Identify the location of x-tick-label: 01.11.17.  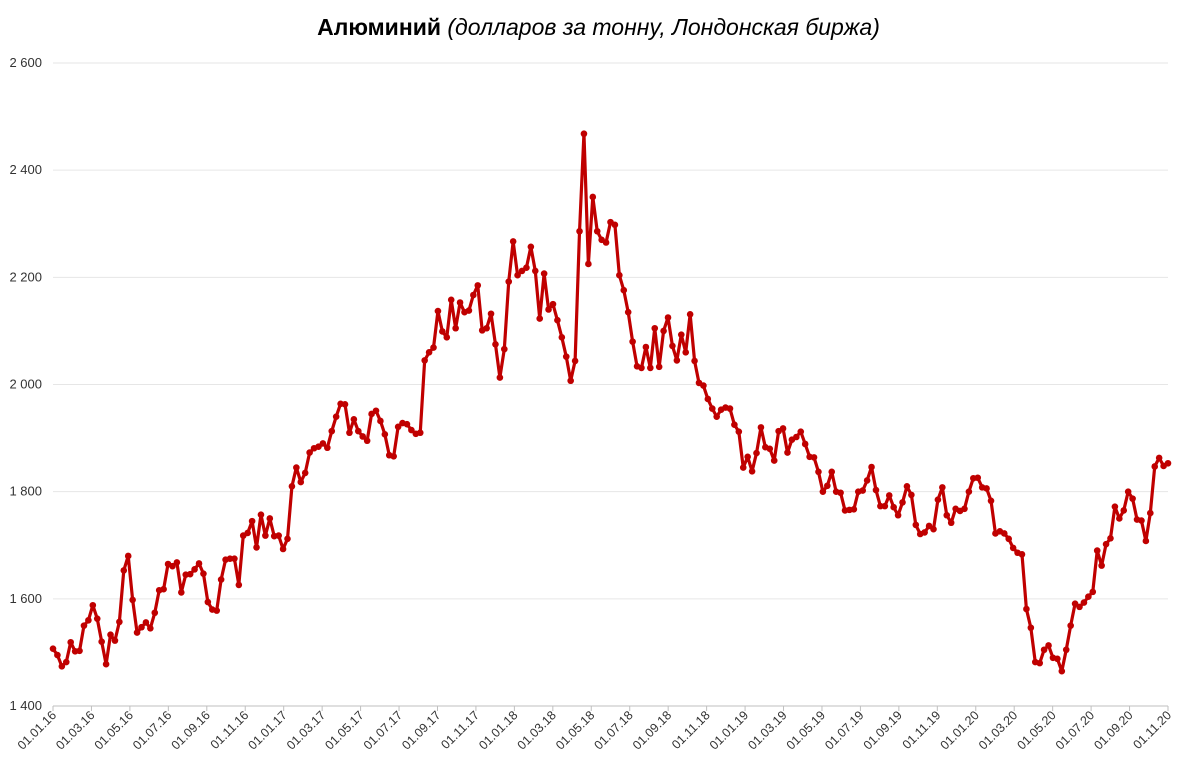
(460, 730).